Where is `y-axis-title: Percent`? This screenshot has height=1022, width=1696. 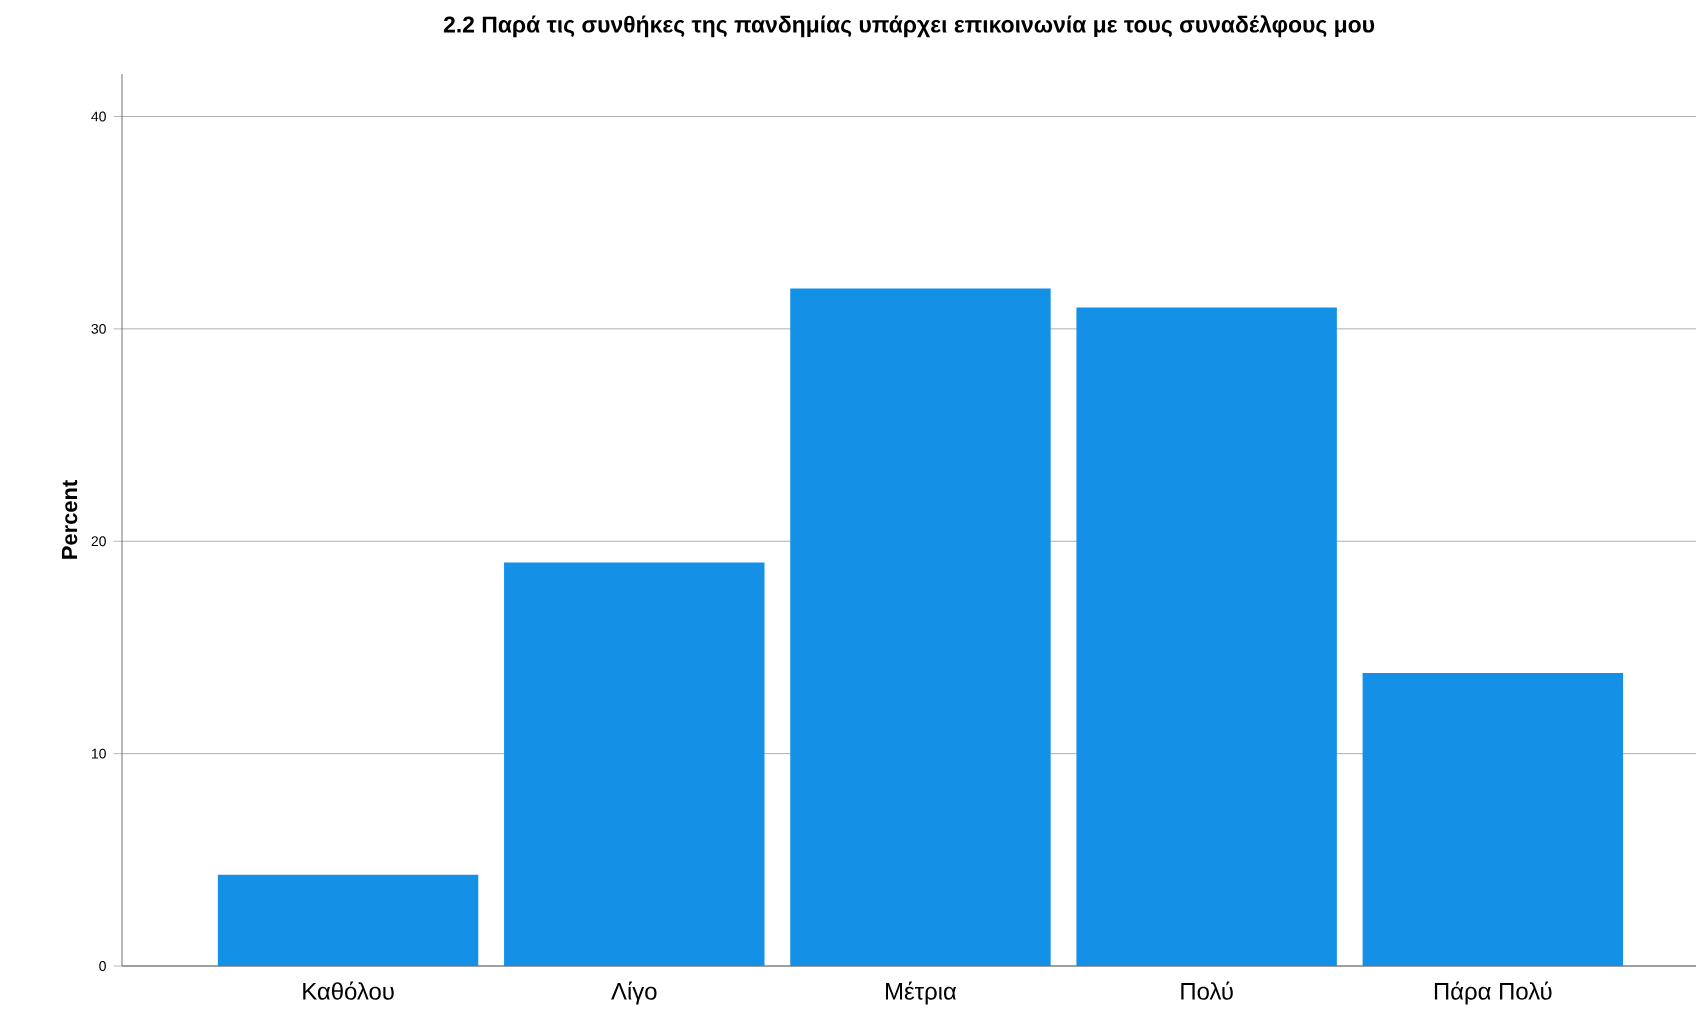
y-axis-title: Percent is located at coordinates (69, 519).